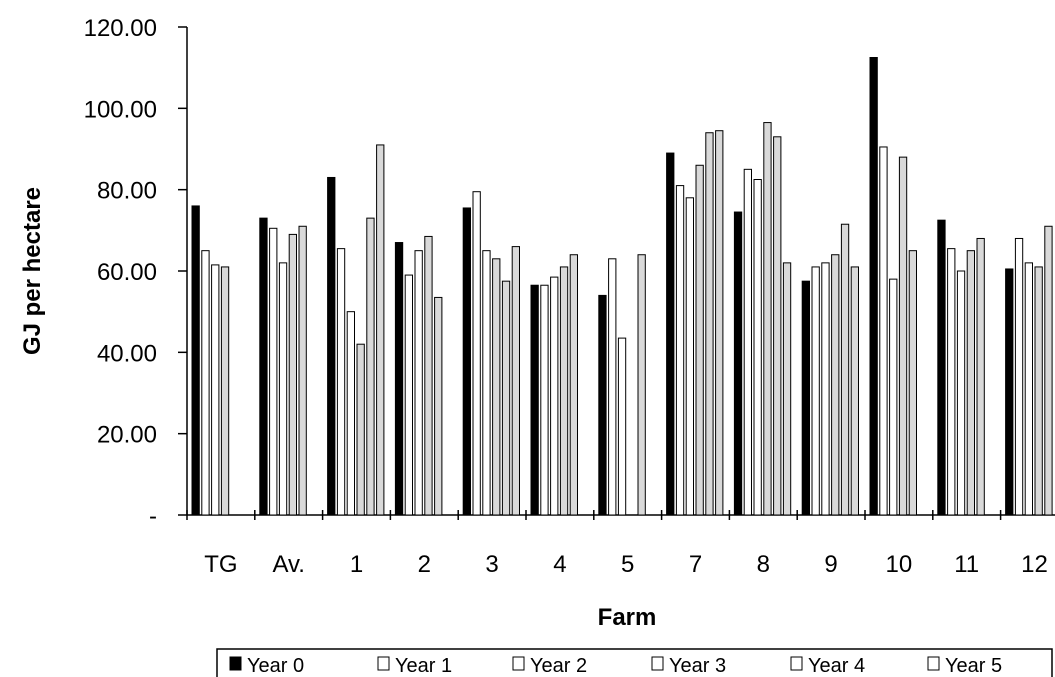 The height and width of the screenshot is (677, 1055). What do you see at coordinates (153, 516) in the screenshot?
I see `y-tick-label: -` at bounding box center [153, 516].